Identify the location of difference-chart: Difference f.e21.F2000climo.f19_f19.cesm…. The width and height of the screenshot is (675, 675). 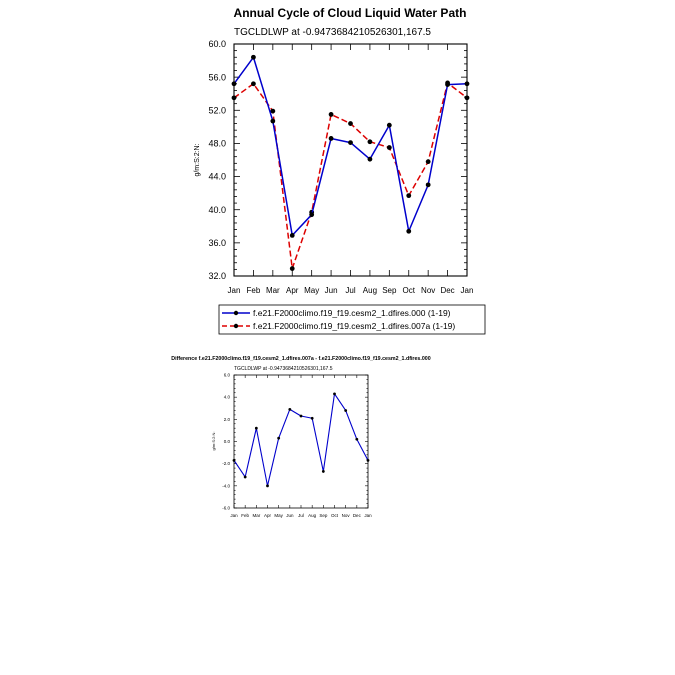
(300, 437).